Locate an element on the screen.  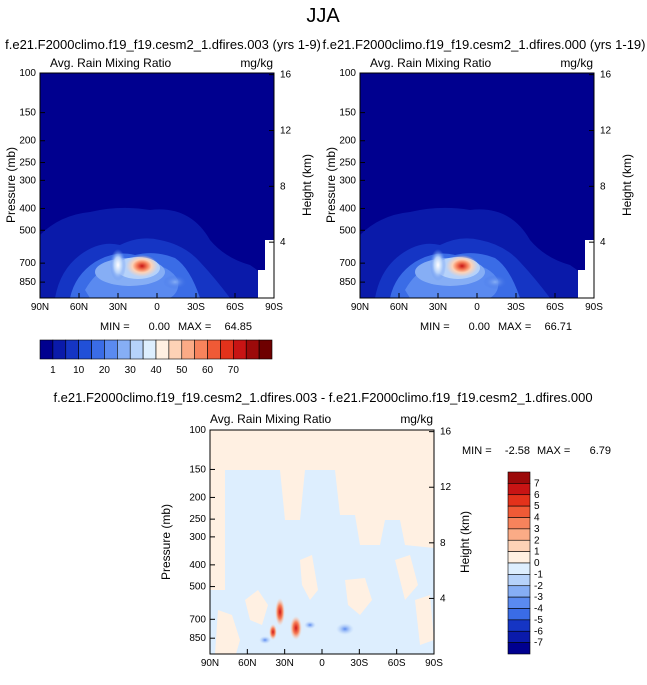
max-label-2: MAX = is located at coordinates (514, 327).